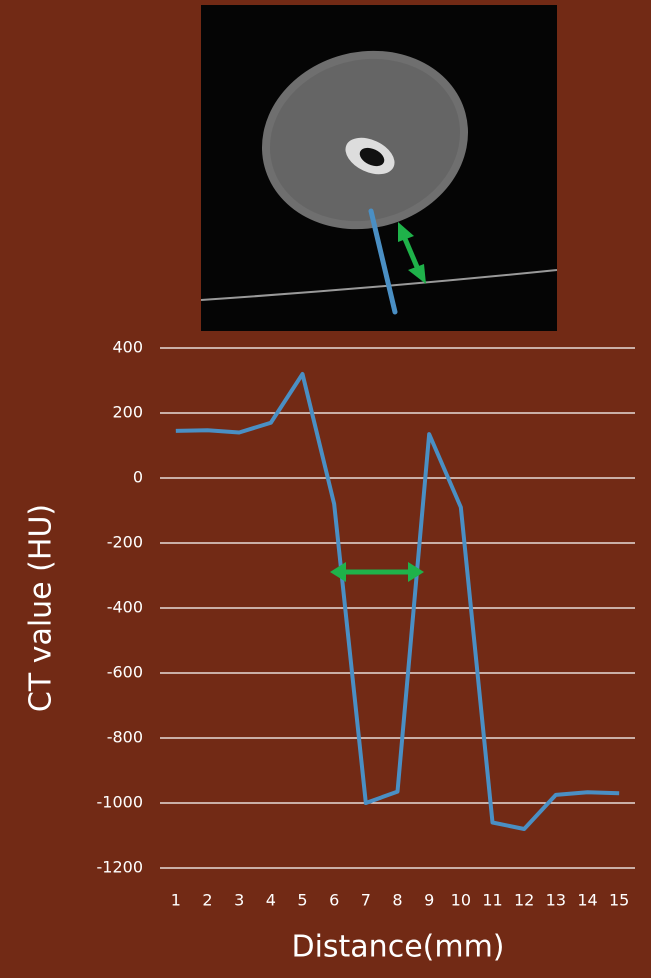 Image resolution: width=651 pixels, height=978 pixels. I want to click on x-tick-label: 4, so click(271, 900).